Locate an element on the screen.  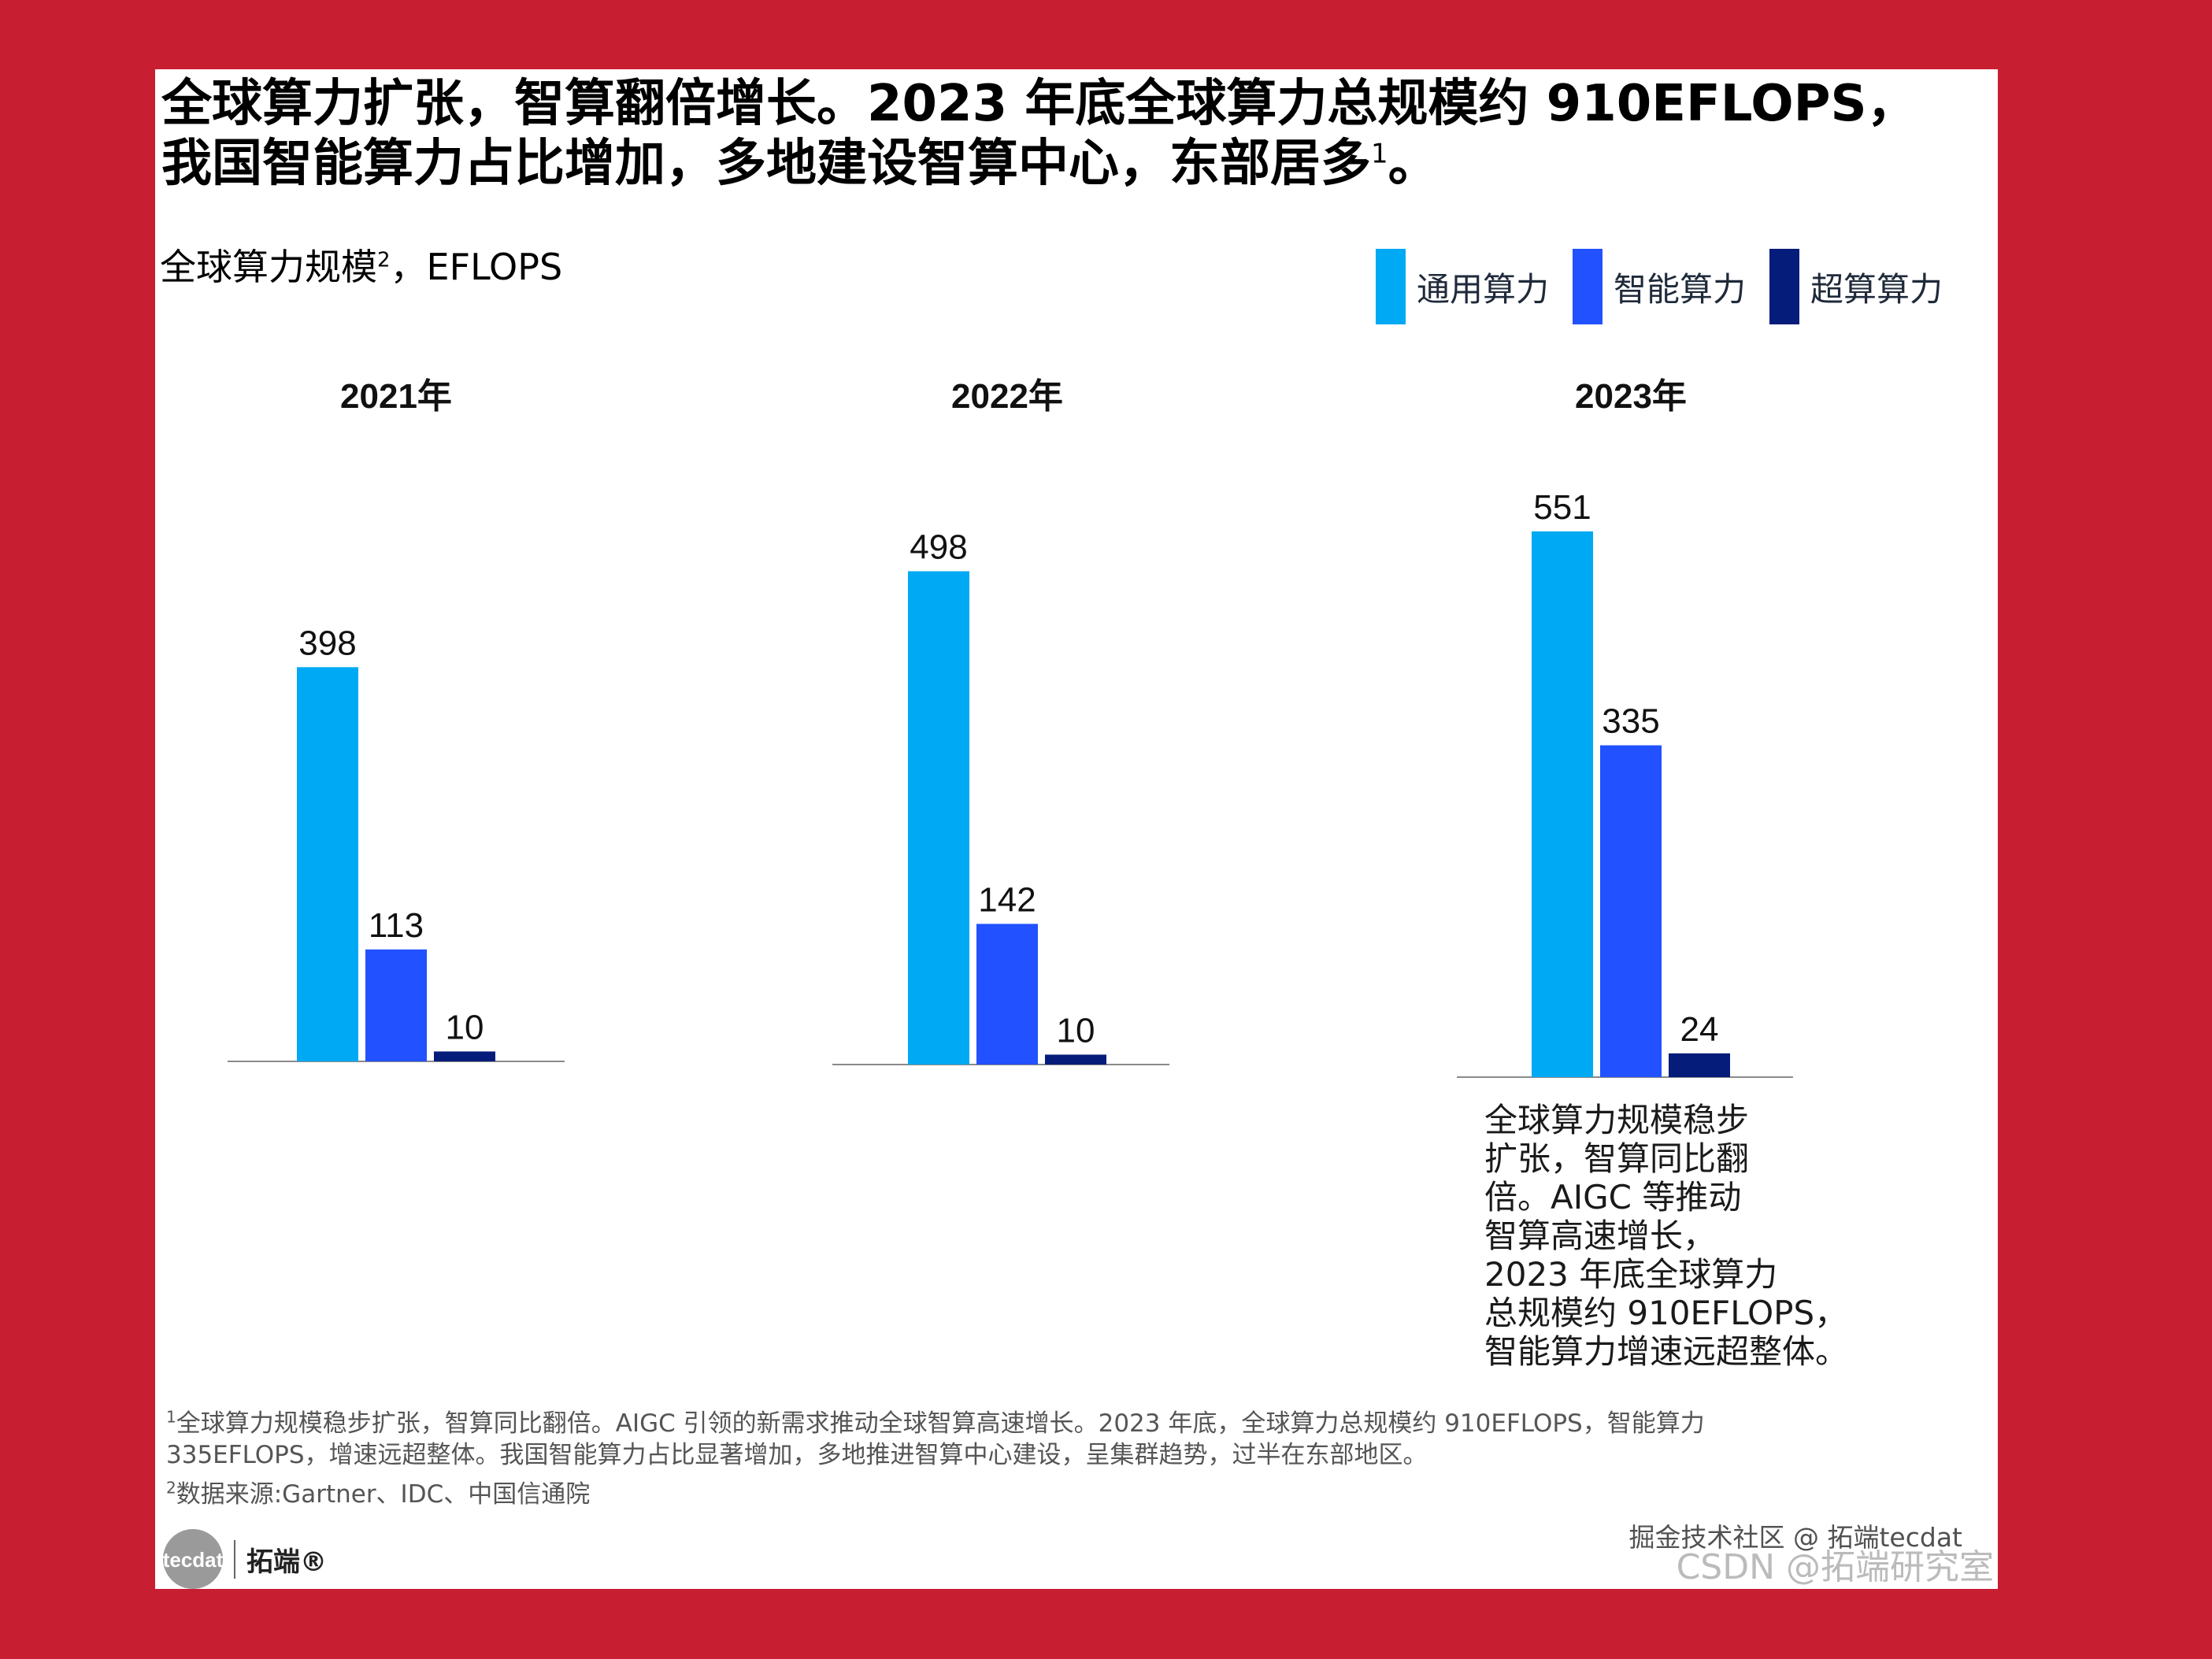
legend-item-intelligent: 智能算力 is located at coordinates (1659, 287).